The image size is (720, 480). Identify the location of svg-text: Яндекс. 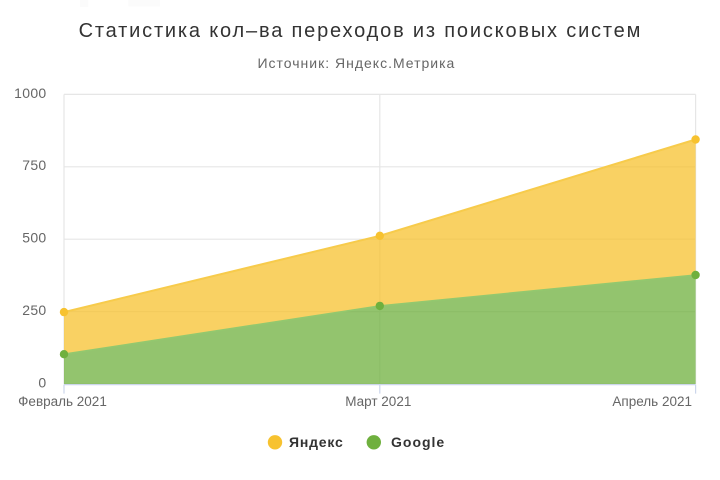
(316, 442).